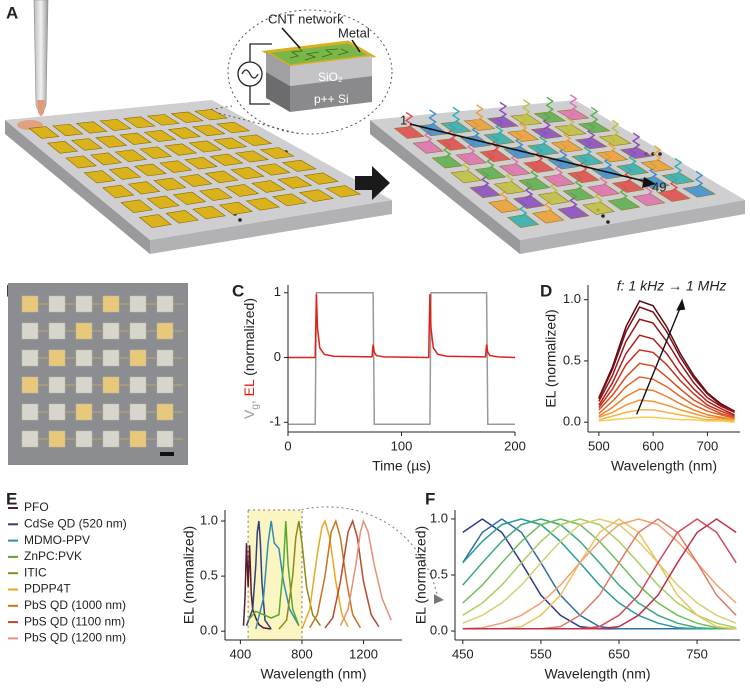 This screenshot has width=750, height=690. Describe the element at coordinates (209, 519) in the screenshot. I see `y-tick-label: 1.0` at that location.